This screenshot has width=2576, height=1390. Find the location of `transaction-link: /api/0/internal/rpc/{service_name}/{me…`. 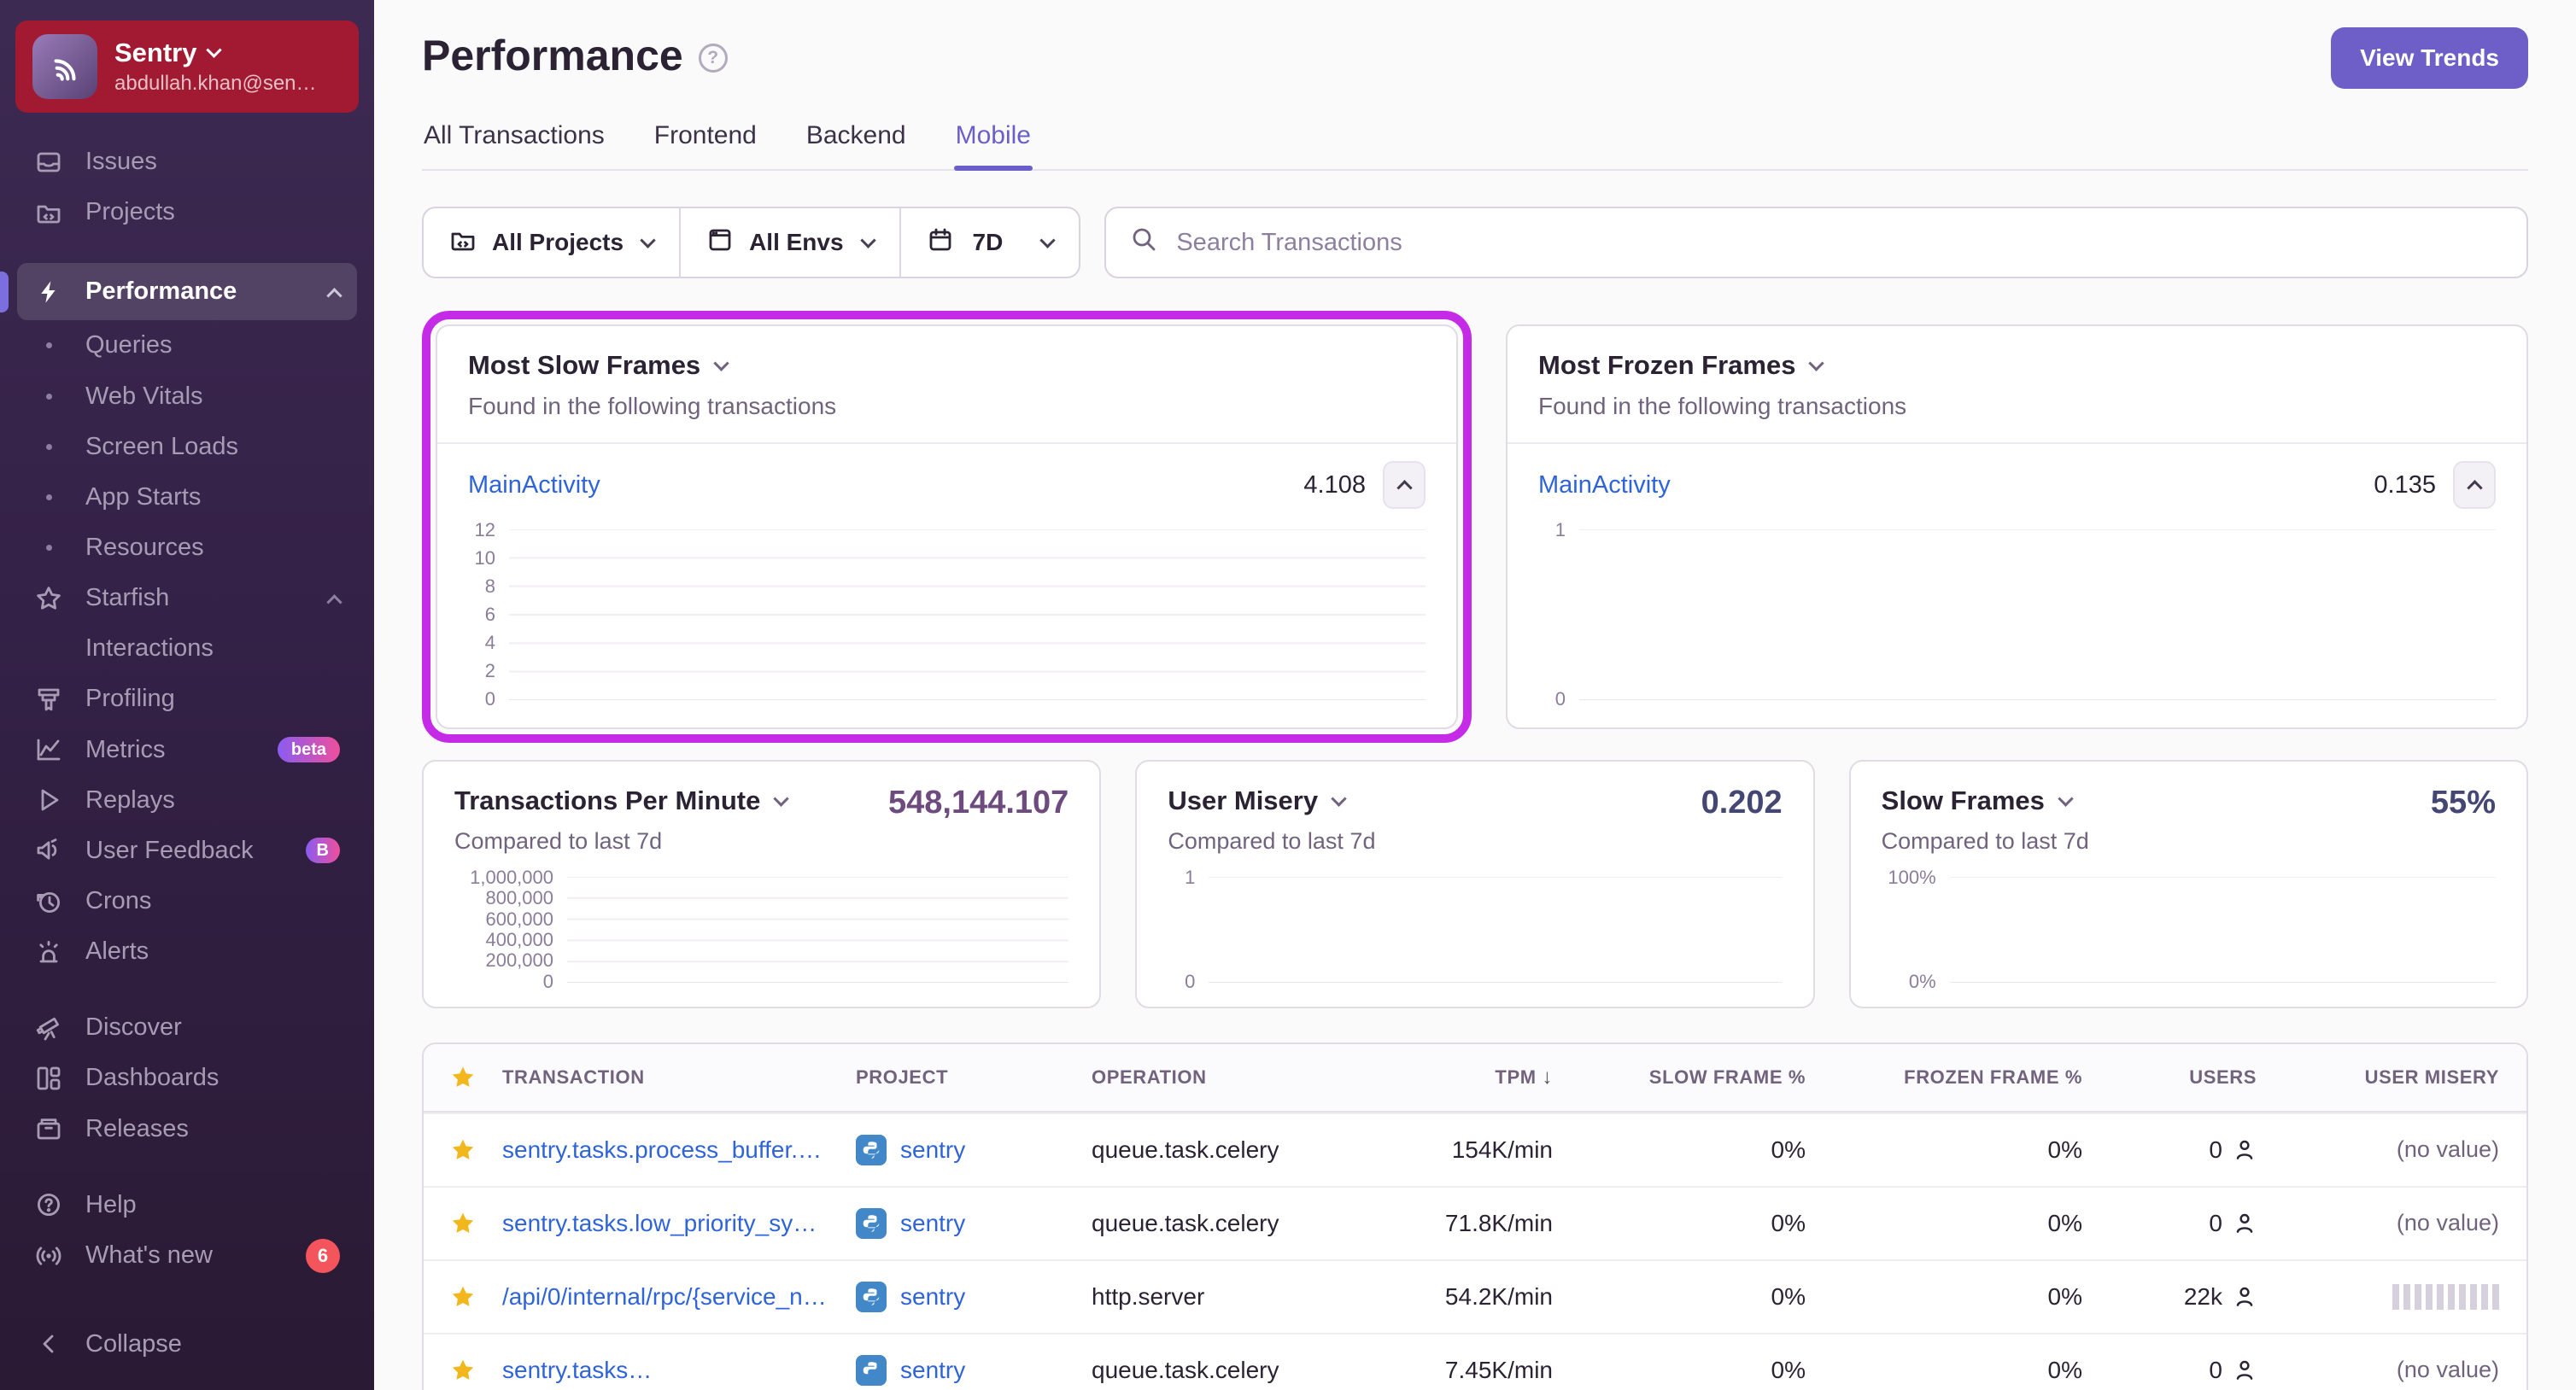

transaction-link: /api/0/internal/rpc/{service_name}/{me… is located at coordinates (679, 1296).